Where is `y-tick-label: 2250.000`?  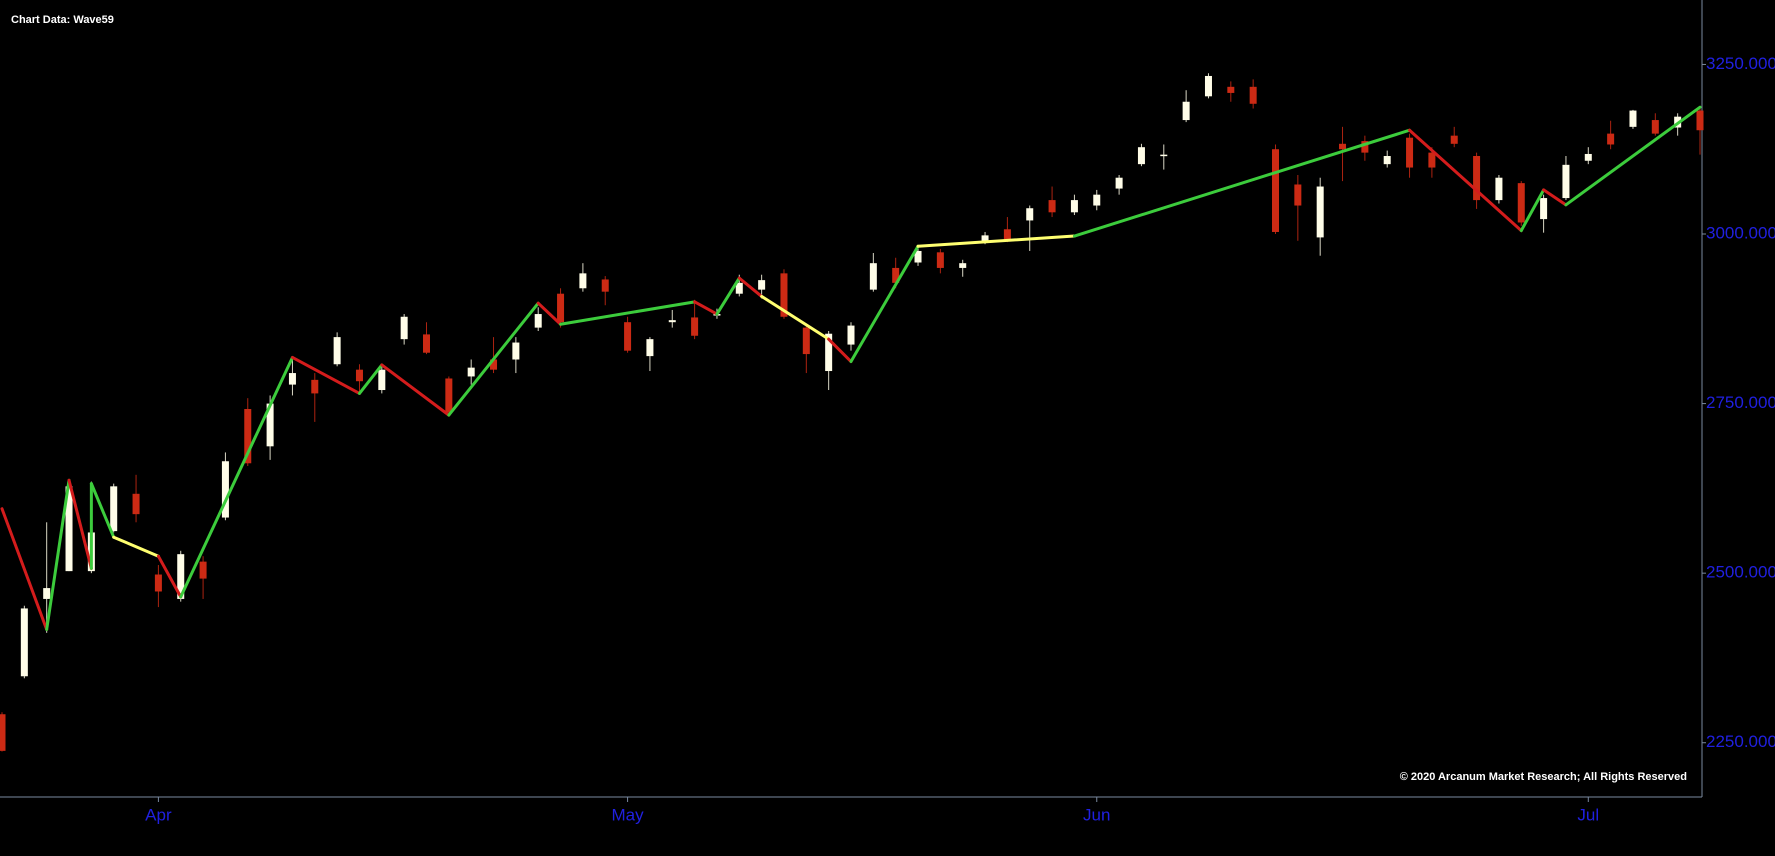 y-tick-label: 2250.000 is located at coordinates (1740, 741).